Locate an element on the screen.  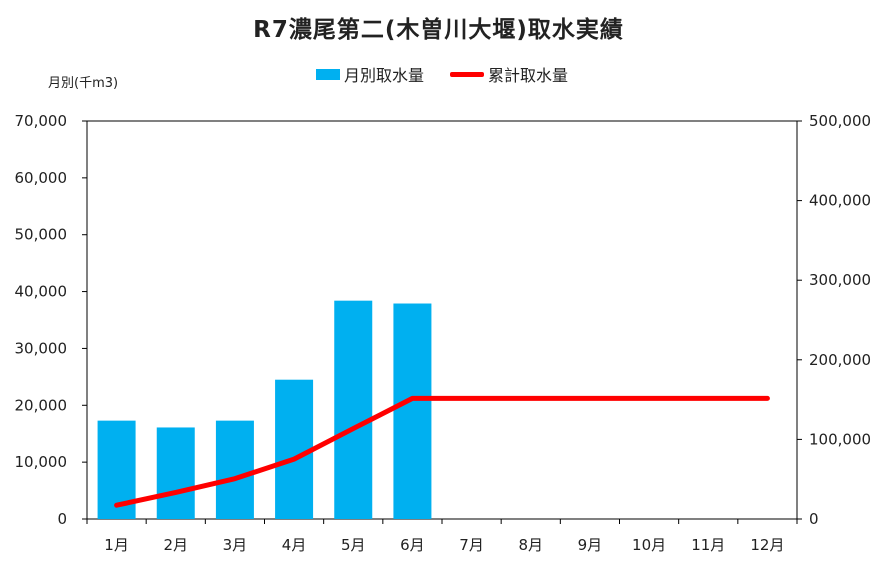
chart-legend: 月別取水量 累計取水量 is located at coordinates (455, 74).